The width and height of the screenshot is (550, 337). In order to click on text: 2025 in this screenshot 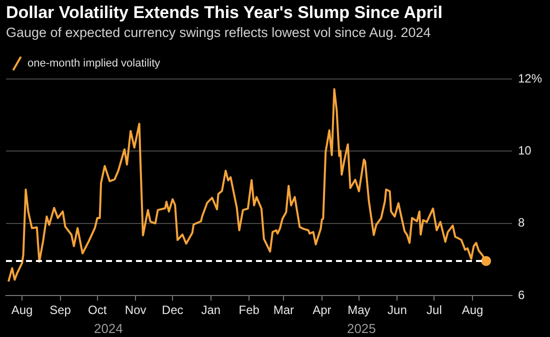, I will do `click(361, 328)`.